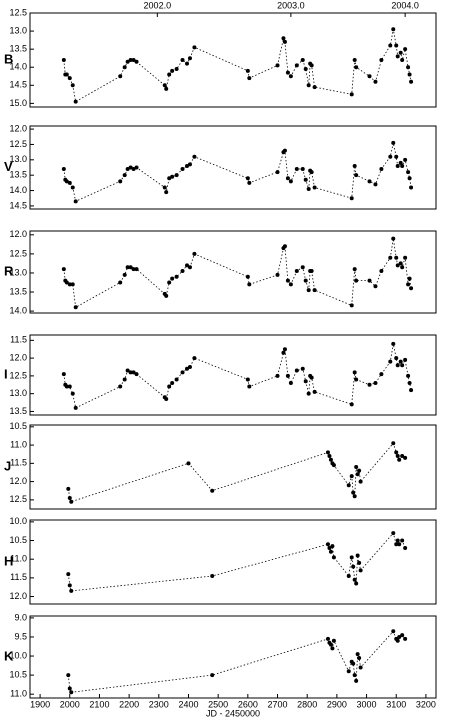  What do you see at coordinates (7, 465) in the screenshot?
I see `panel-label: J` at bounding box center [7, 465].